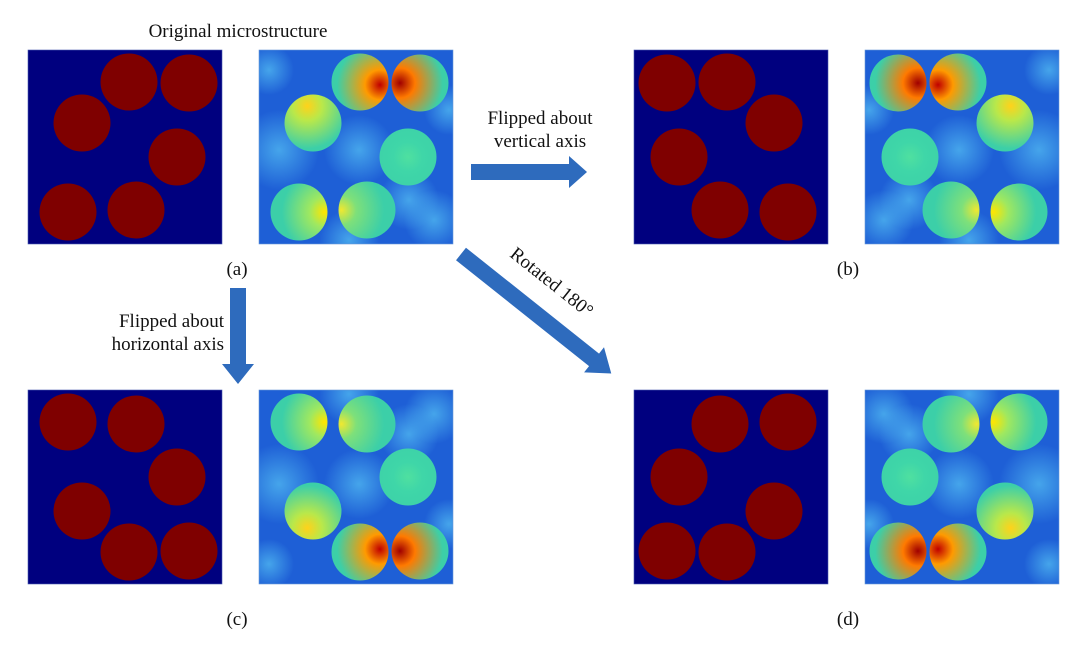 This screenshot has height=652, width=1080. I want to click on arrow-flip-horizontal: Flipped about horizontal axis, so click(183, 336).